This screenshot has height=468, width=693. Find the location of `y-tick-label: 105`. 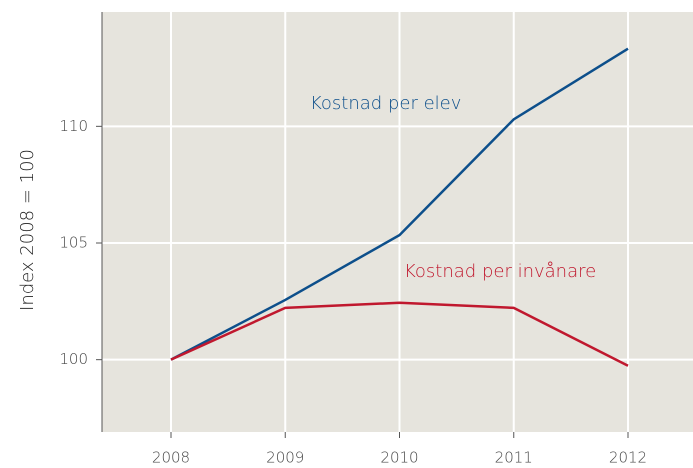

y-tick-label: 105 is located at coordinates (73, 243).